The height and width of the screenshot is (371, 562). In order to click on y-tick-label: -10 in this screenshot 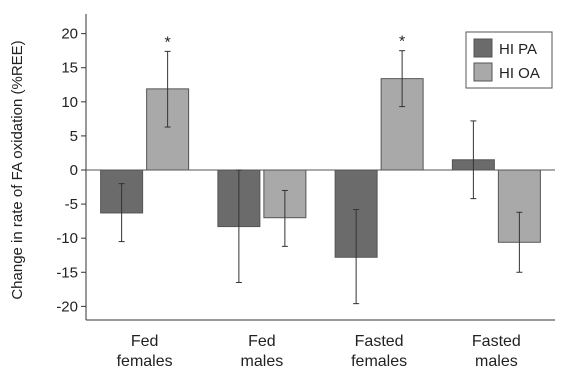, I will do `click(67, 238)`.